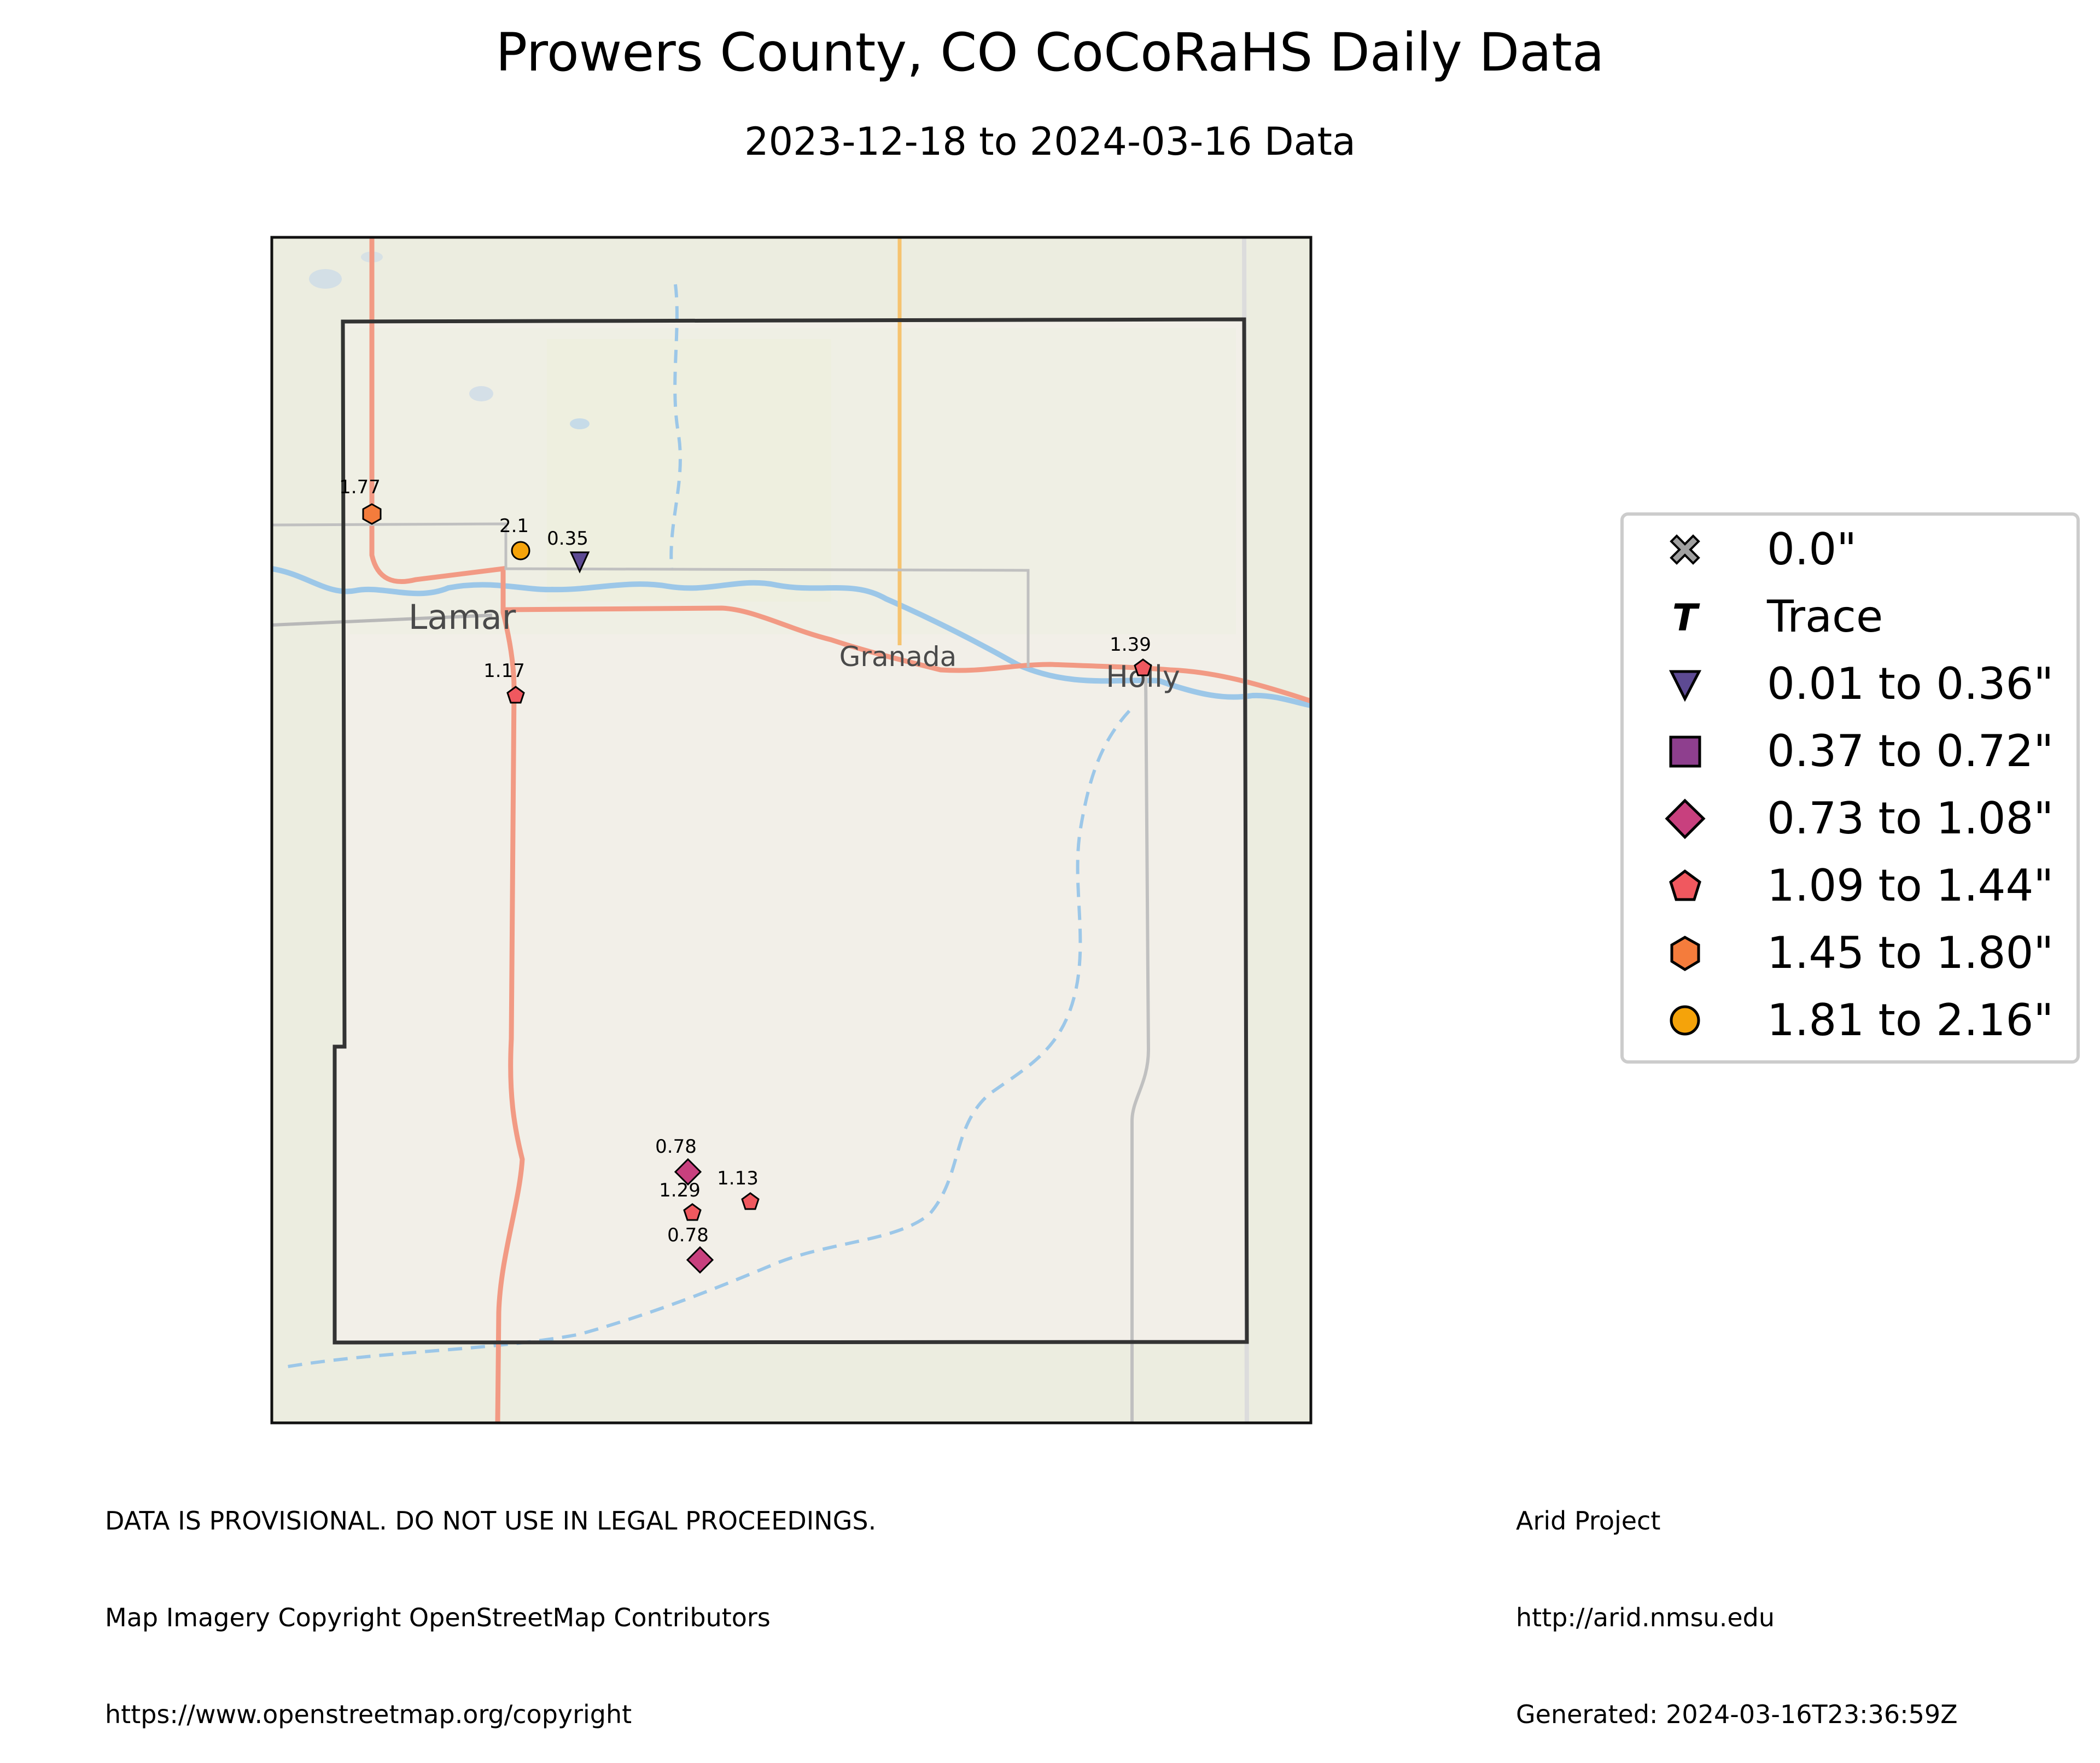  What do you see at coordinates (1910, 818) in the screenshot?
I see `legend-label: 0.73 to 1.08"` at bounding box center [1910, 818].